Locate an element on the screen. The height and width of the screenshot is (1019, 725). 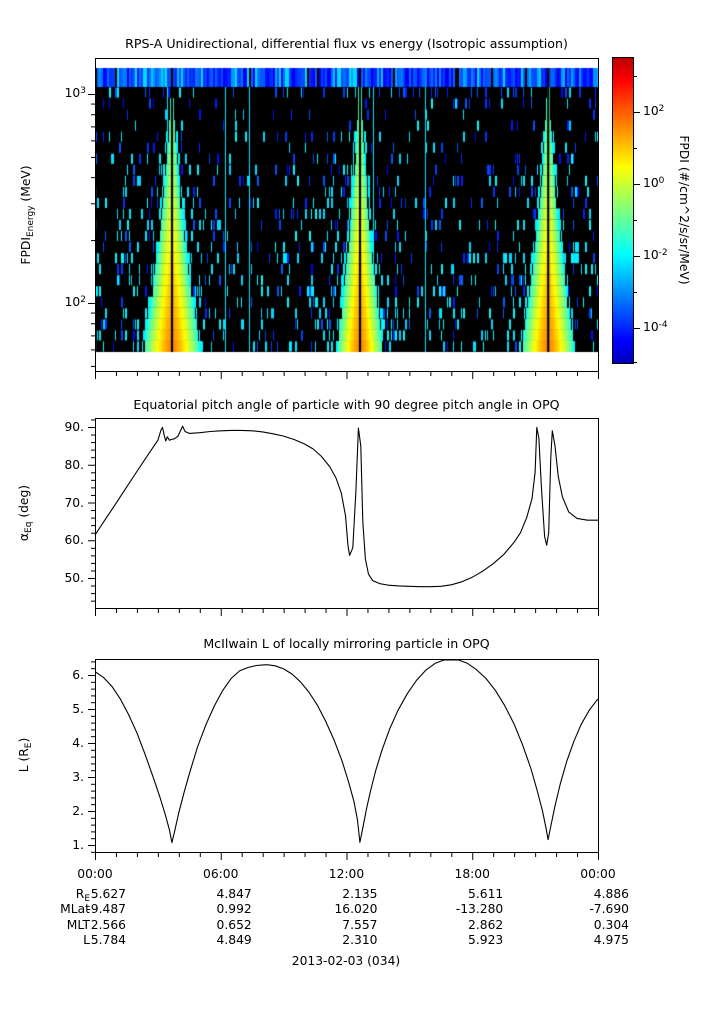
footer-value: 7.557 is located at coordinates (360, 925).